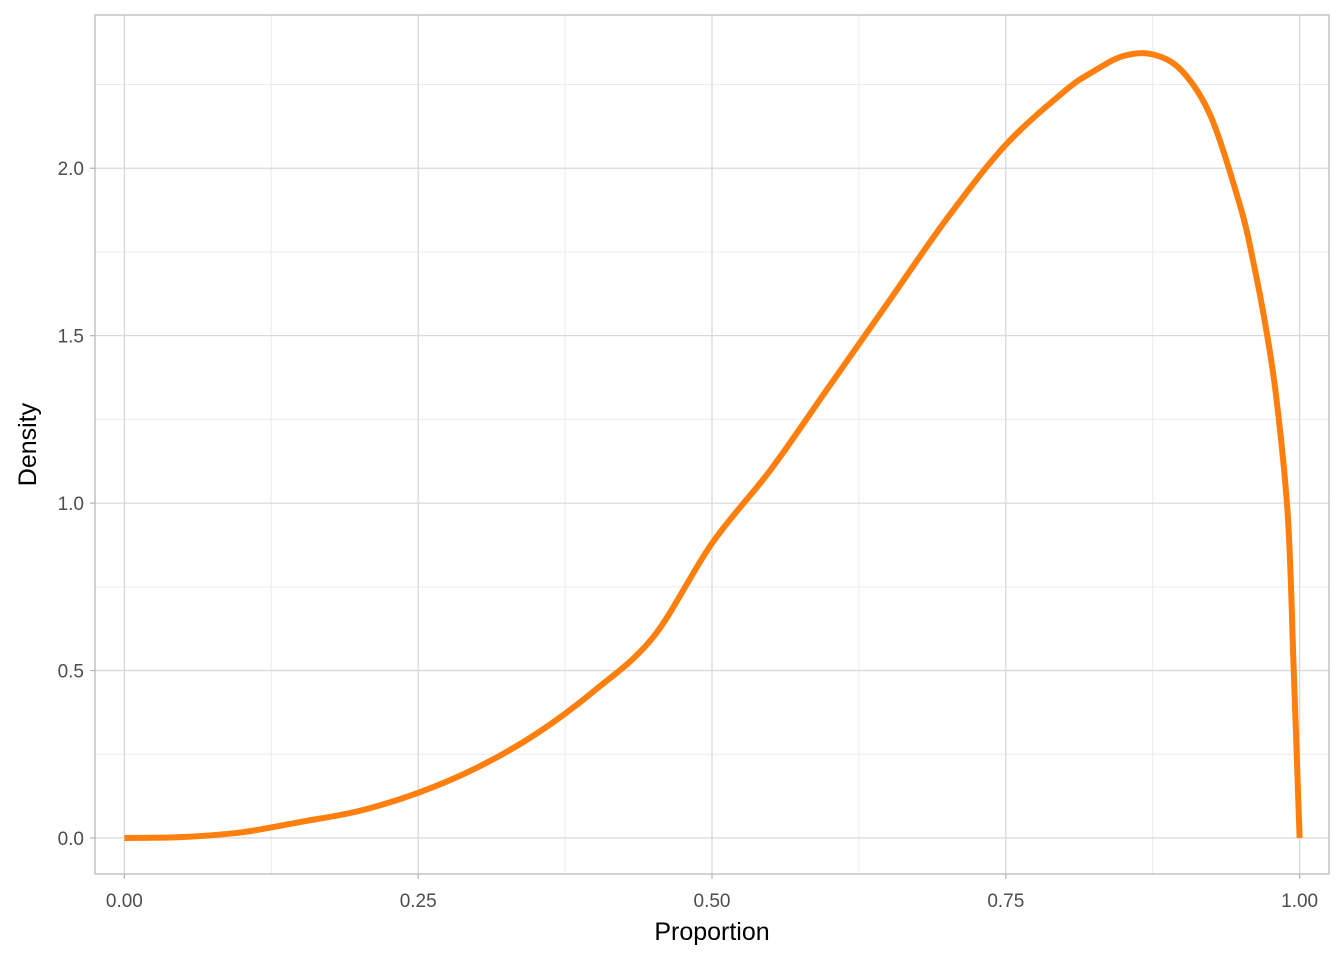  What do you see at coordinates (418, 901) in the screenshot?
I see `x-tick-label: 0.25` at bounding box center [418, 901].